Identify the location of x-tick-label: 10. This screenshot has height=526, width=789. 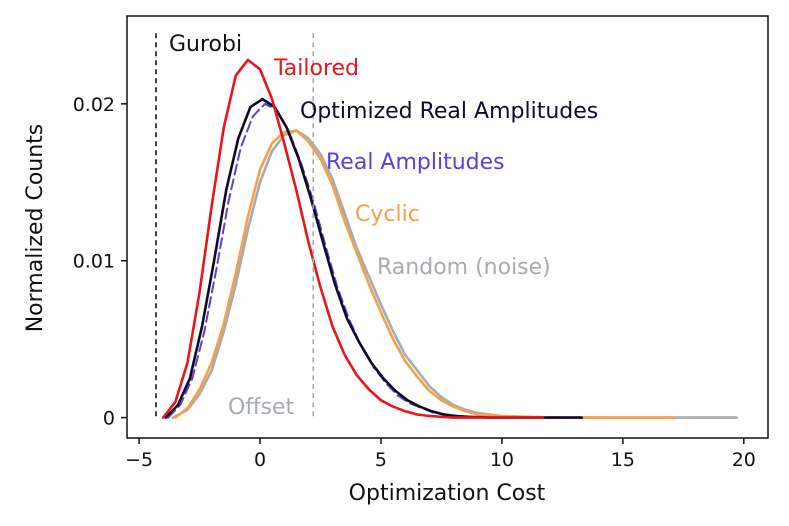
(502, 460).